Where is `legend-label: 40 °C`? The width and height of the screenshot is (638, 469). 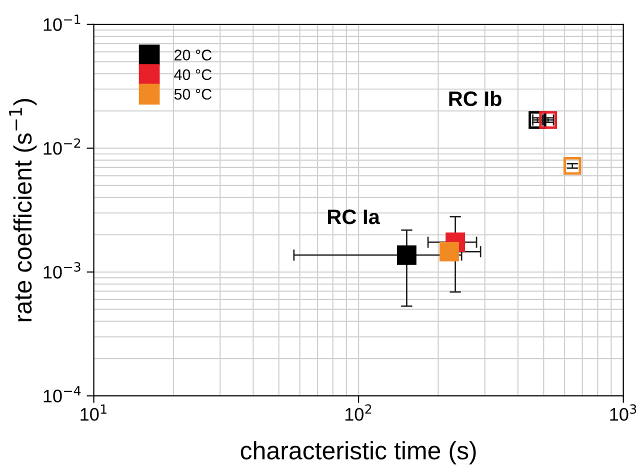
legend-label: 40 °C is located at coordinates (193, 74).